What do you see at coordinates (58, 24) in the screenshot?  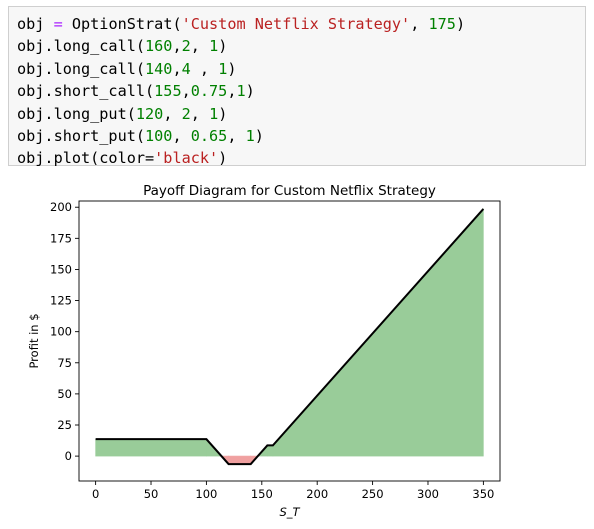 I see `code-token: =` at bounding box center [58, 24].